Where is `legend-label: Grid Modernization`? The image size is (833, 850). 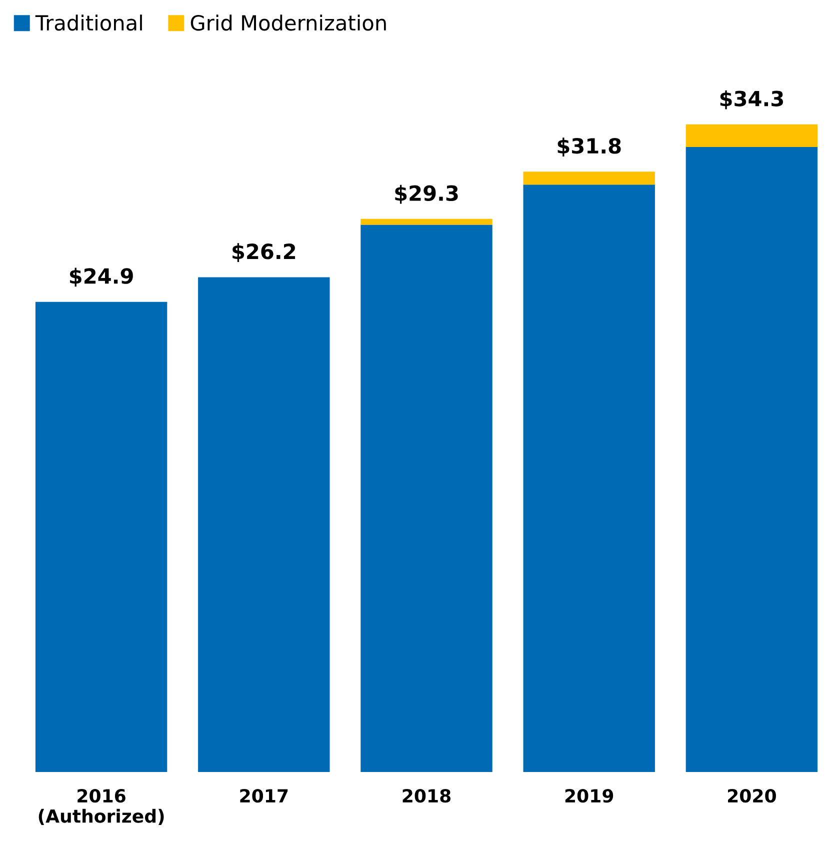
legend-label: Grid Modernization is located at coordinates (288, 22).